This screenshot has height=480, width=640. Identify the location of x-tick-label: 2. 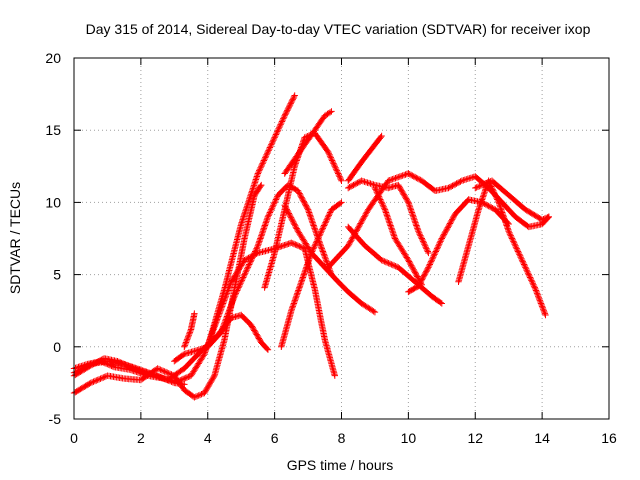
(141, 438).